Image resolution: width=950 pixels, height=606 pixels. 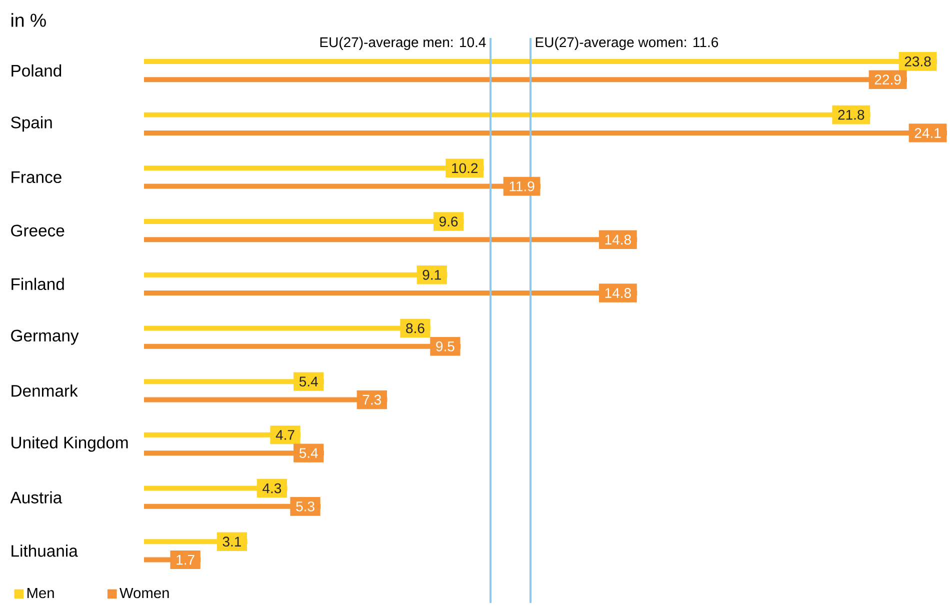 What do you see at coordinates (627, 43) in the screenshot?
I see `ref-line-label: EU(27)-average women: 11.6` at bounding box center [627, 43].